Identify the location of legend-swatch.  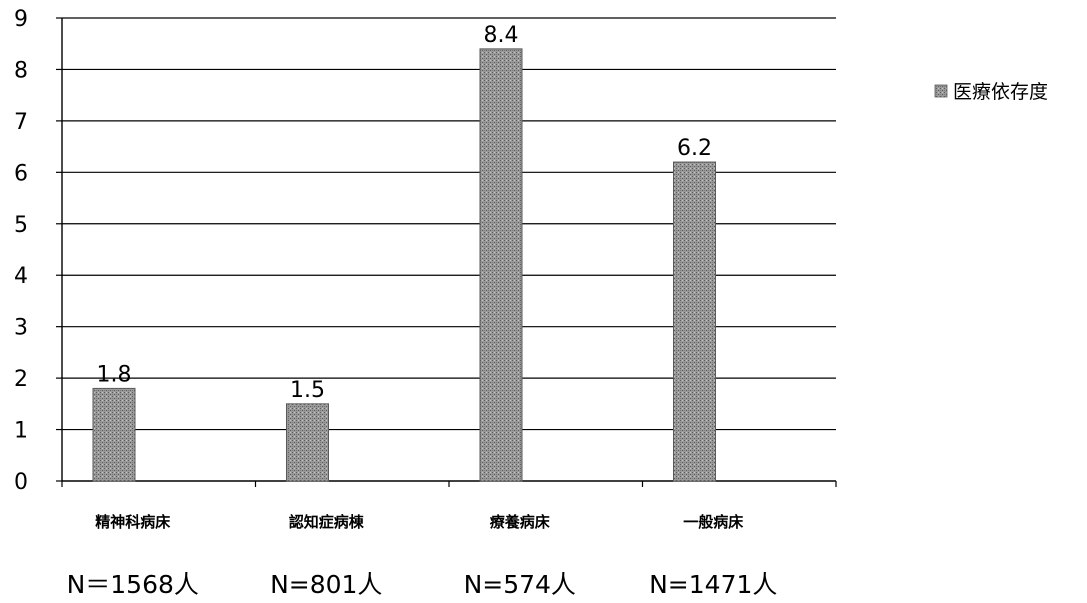
(941, 91).